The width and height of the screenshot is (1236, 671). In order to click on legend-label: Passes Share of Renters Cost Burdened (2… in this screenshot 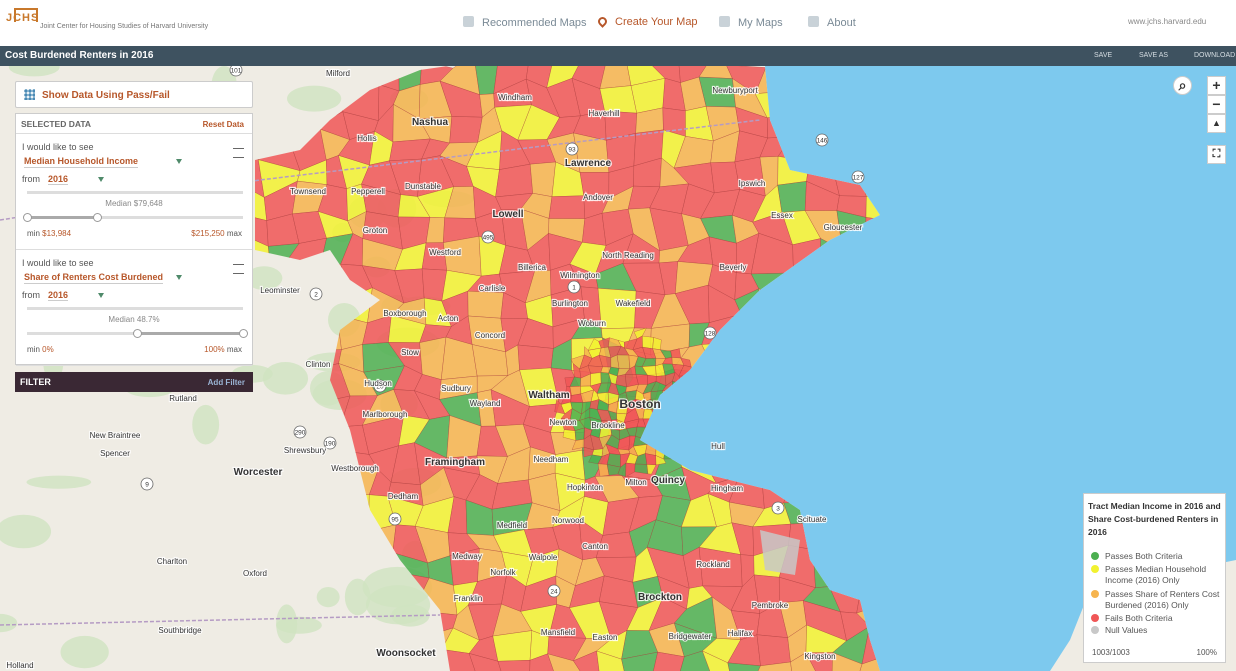, I will do `click(1162, 599)`.